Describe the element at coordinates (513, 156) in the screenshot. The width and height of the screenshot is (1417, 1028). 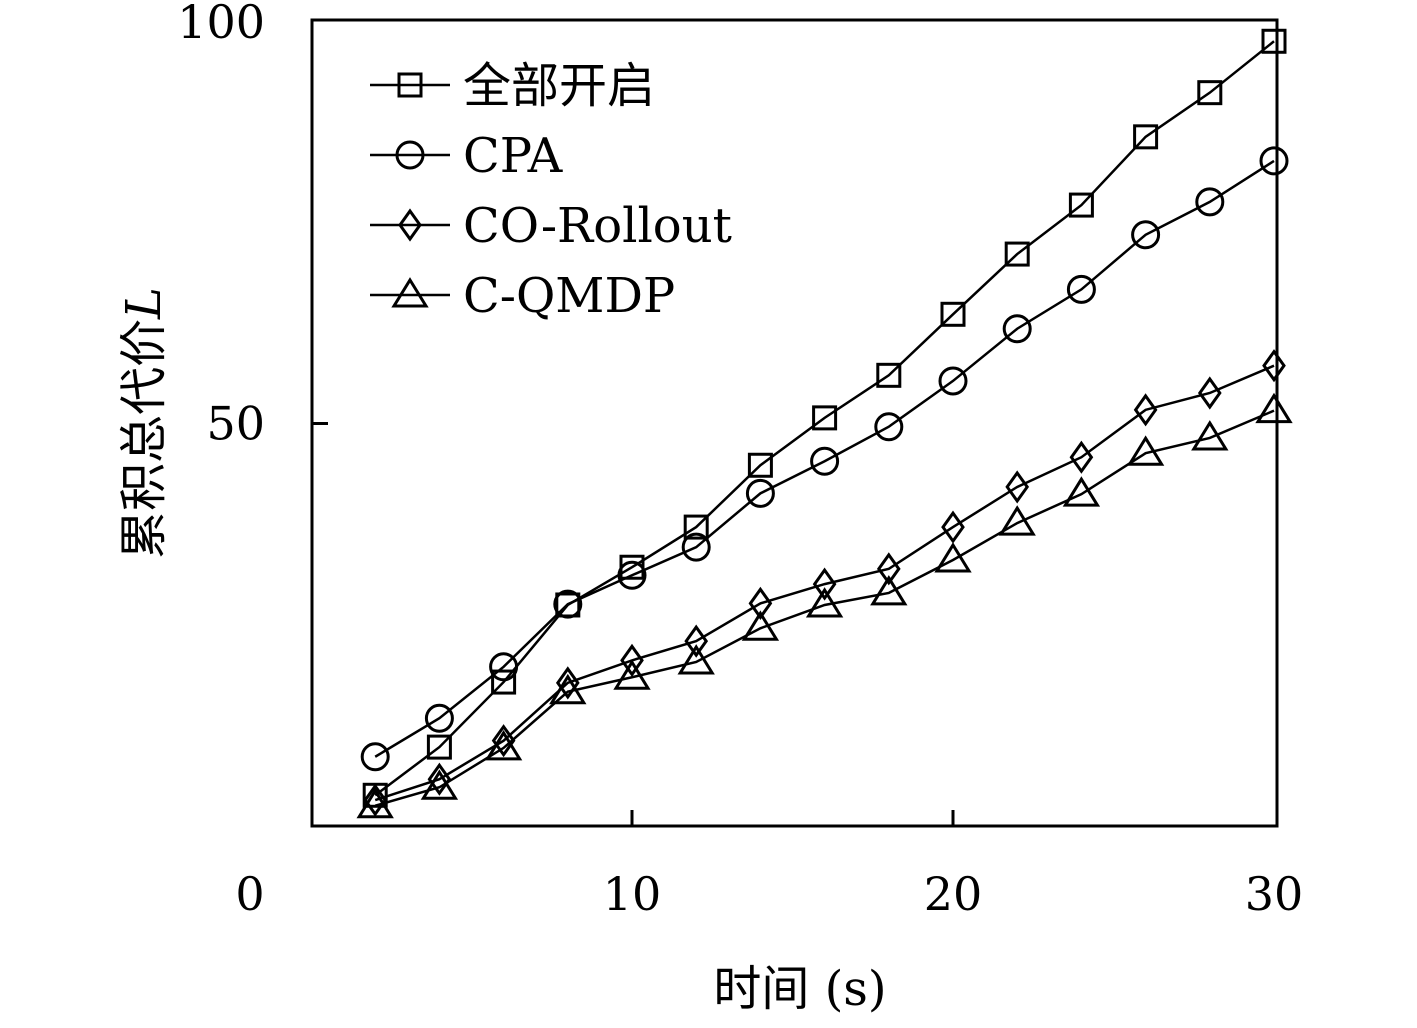
I see `legend-label: CPA` at that location.